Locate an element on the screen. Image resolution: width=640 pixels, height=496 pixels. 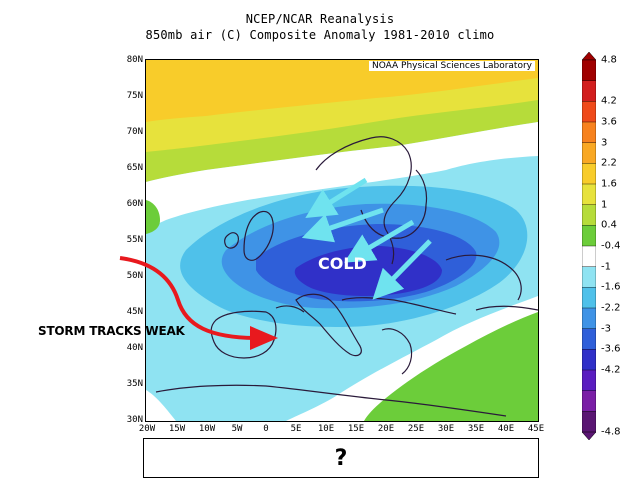
colorbar-label: 2.2 is located at coordinates (609, 163).